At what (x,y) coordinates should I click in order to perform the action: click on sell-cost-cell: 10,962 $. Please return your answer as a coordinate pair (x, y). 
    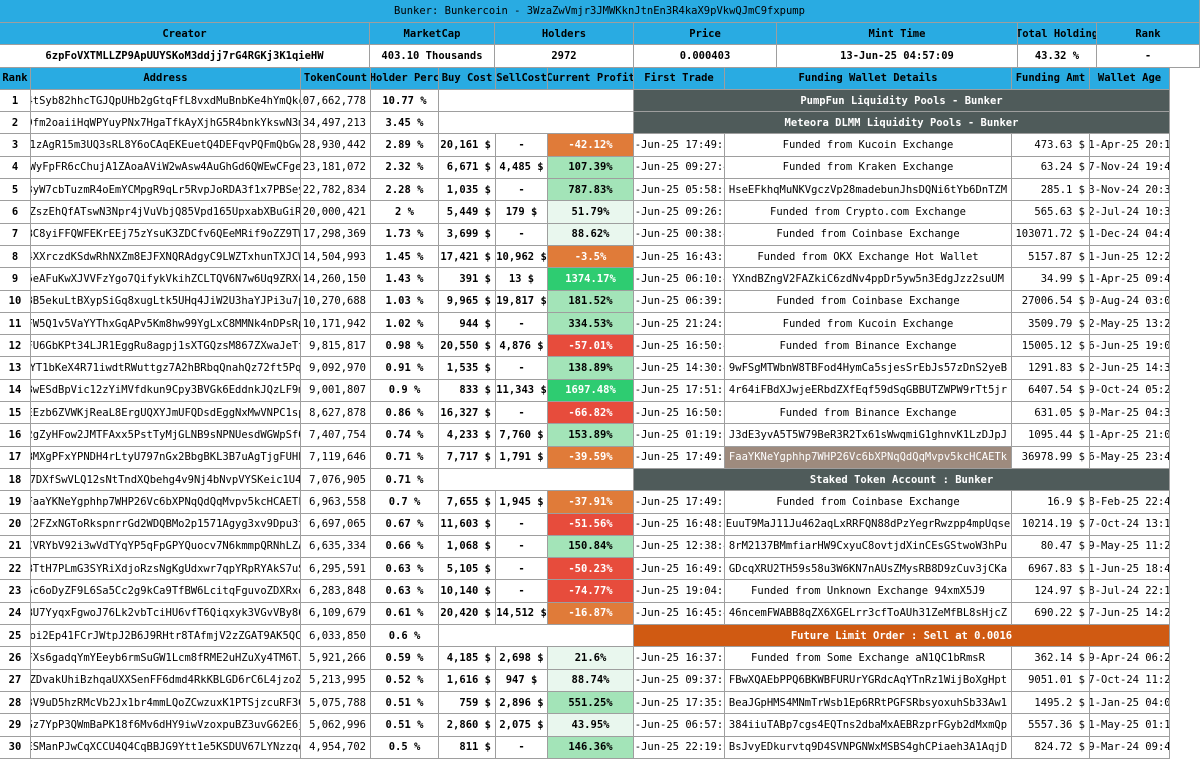
    Looking at the image, I should click on (522, 257).